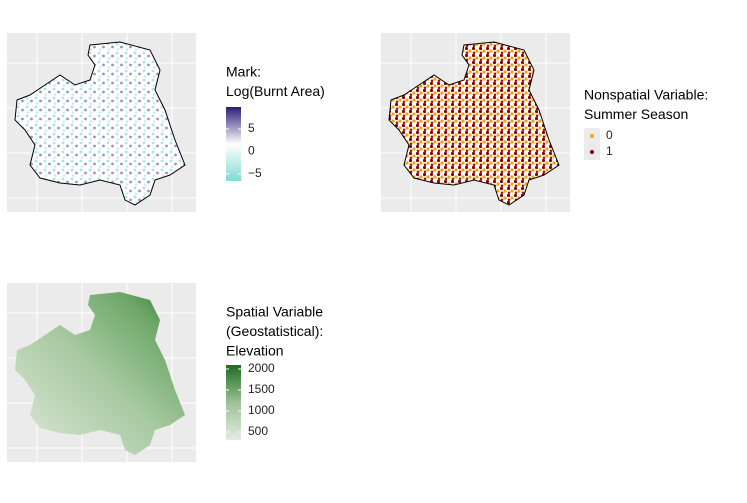 The height and width of the screenshot is (503, 747). What do you see at coordinates (251, 151) in the screenshot?
I see `tick-label: 0` at bounding box center [251, 151].